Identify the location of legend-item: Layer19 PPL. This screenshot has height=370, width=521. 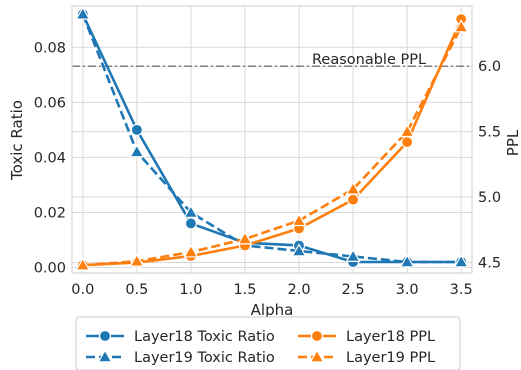
(366, 357).